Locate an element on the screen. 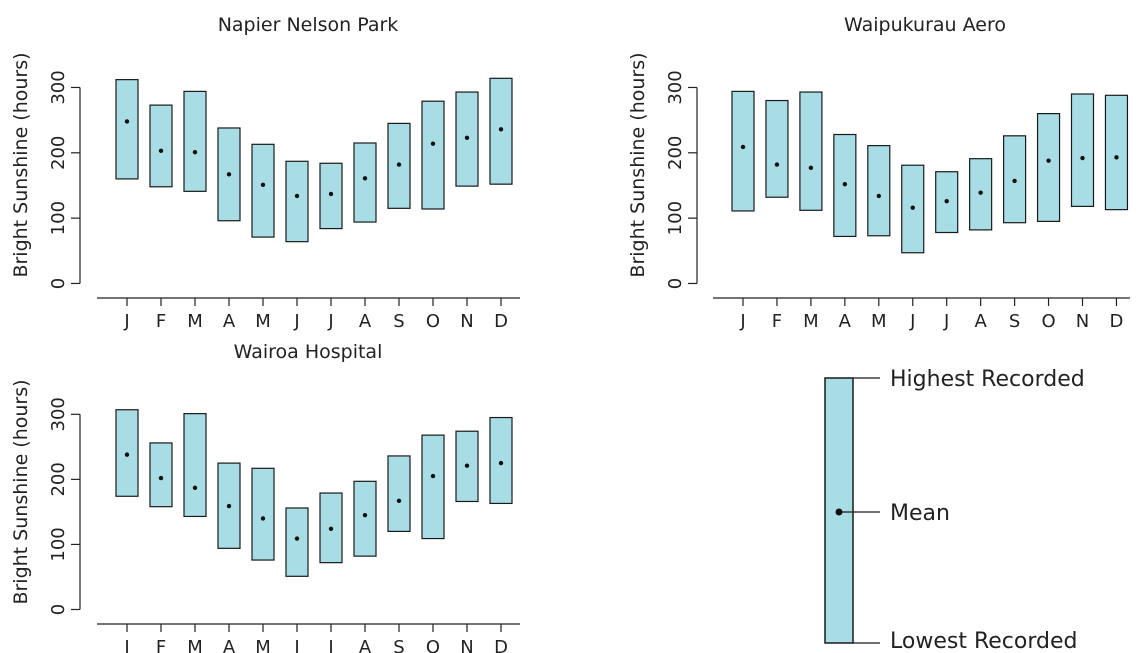  legend-mean-label: Mean is located at coordinates (920, 513).